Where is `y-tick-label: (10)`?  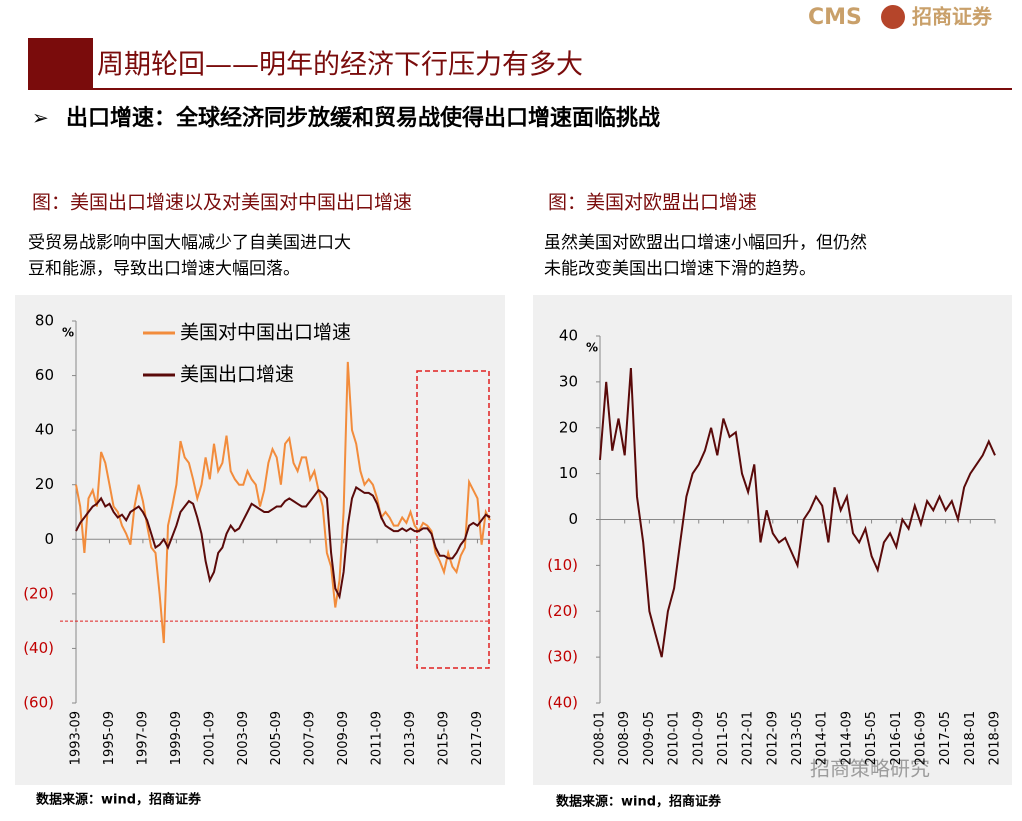
y-tick-label: (10) is located at coordinates (562, 565).